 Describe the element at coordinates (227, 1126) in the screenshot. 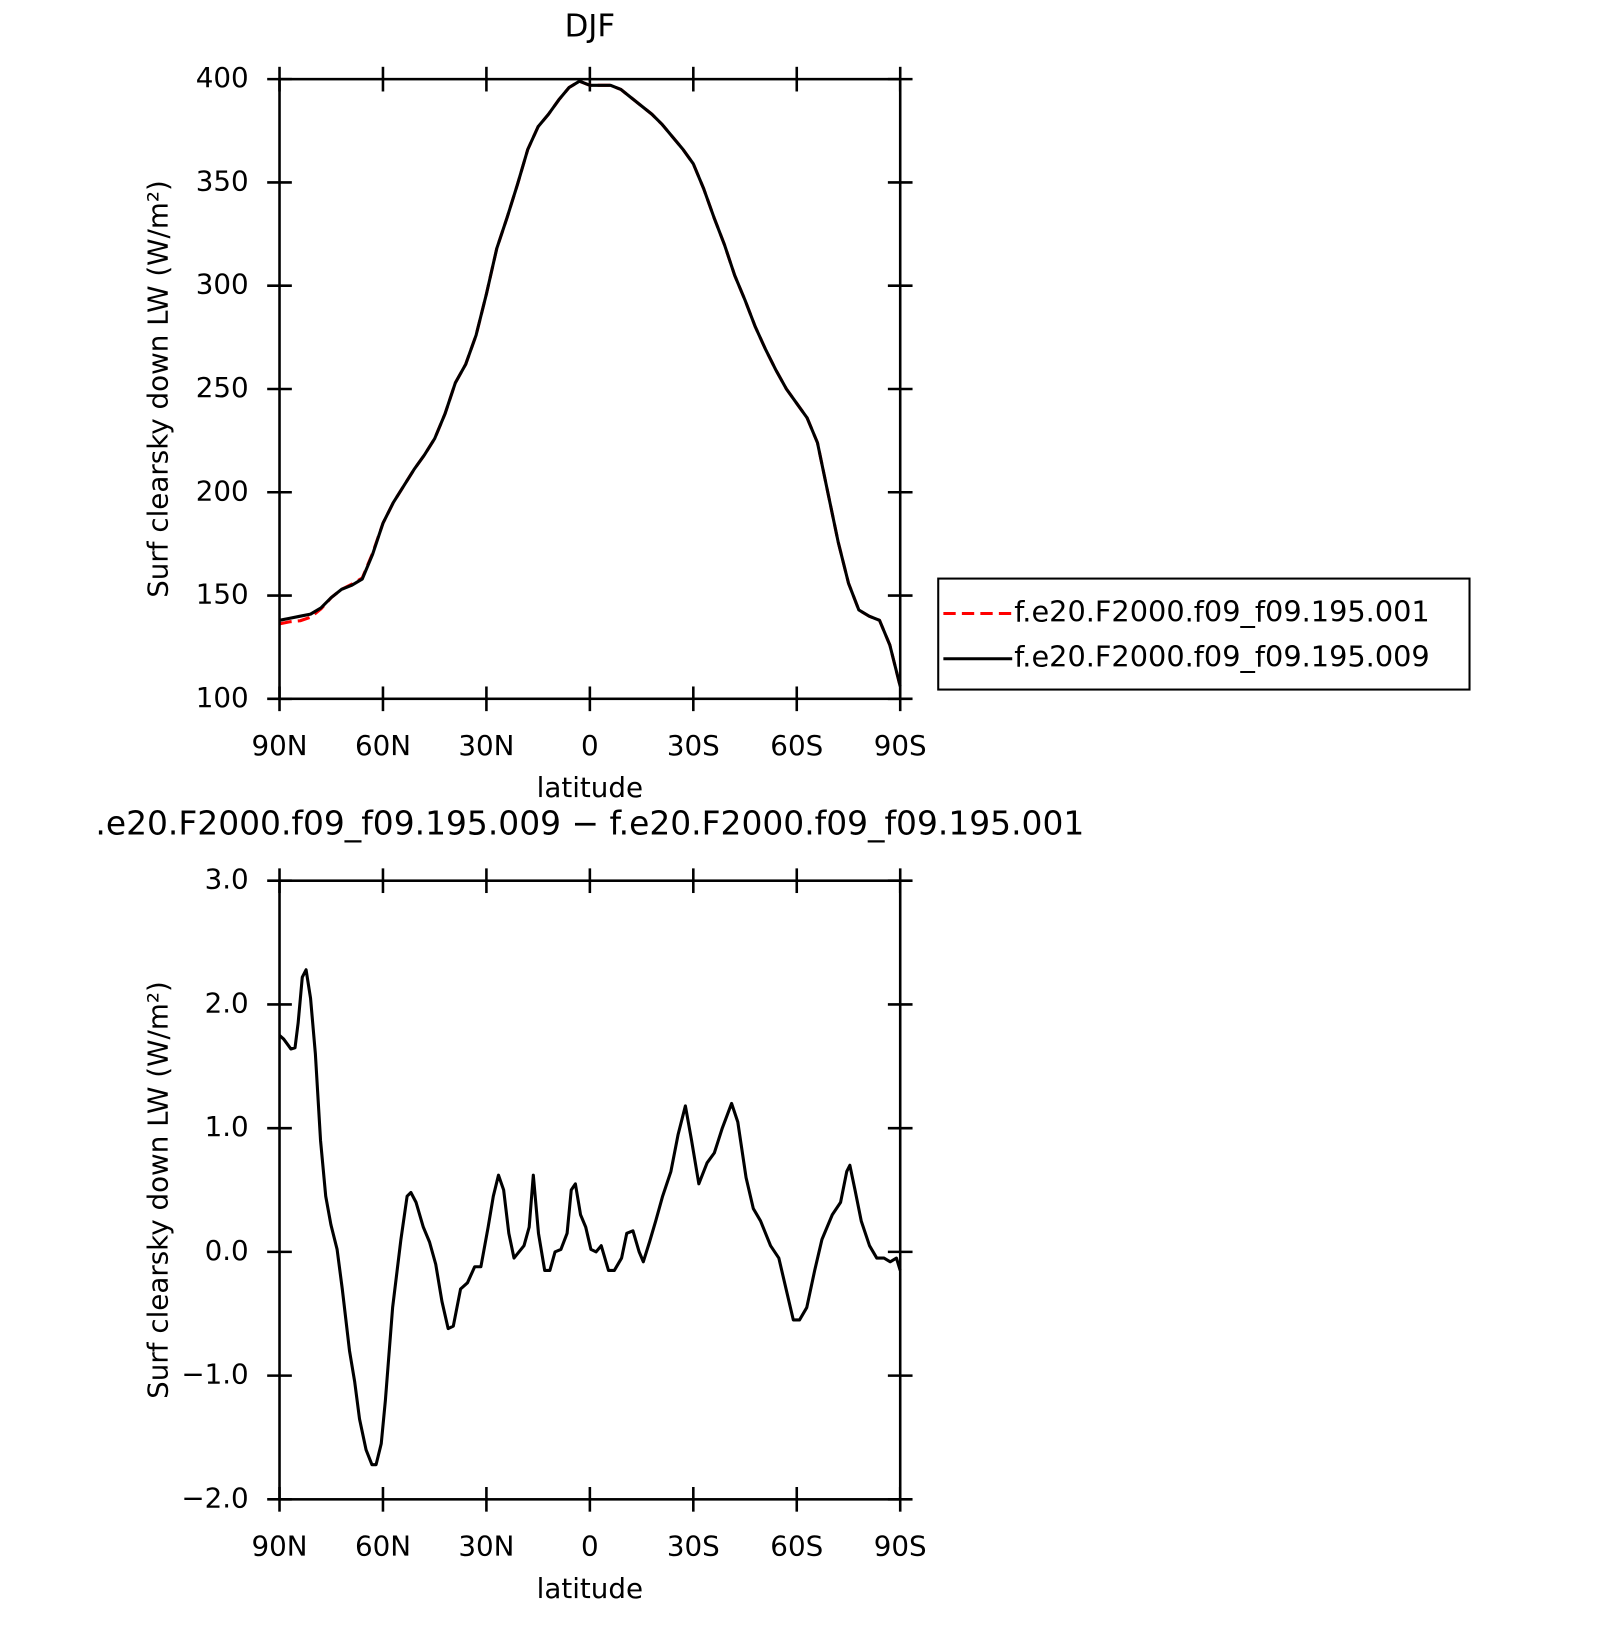

I see `y-tick-label: 1.0` at that location.